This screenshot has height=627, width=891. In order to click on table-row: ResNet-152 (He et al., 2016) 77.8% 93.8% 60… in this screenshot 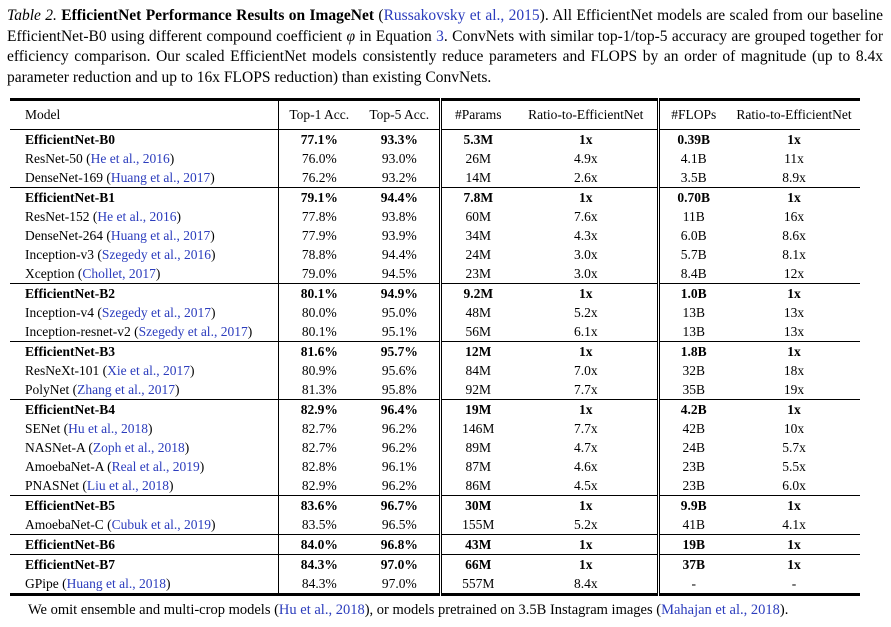, I will do `click(435, 216)`.